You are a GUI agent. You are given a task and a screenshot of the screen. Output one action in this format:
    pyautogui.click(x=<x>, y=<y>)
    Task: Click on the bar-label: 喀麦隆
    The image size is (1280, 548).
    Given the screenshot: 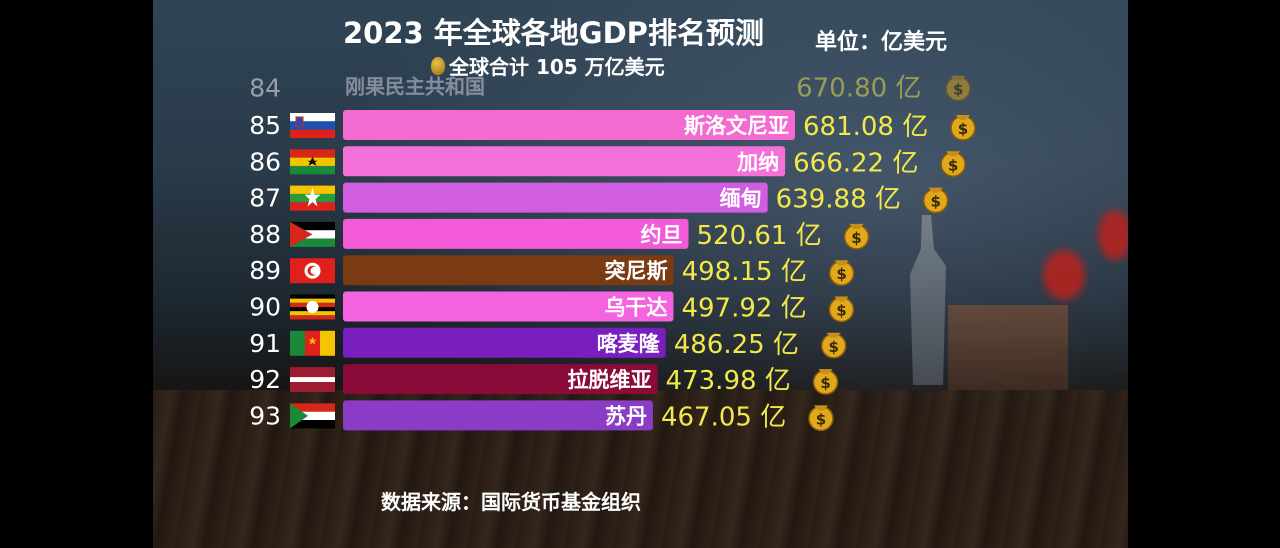 What is the action you would take?
    pyautogui.click(x=629, y=344)
    